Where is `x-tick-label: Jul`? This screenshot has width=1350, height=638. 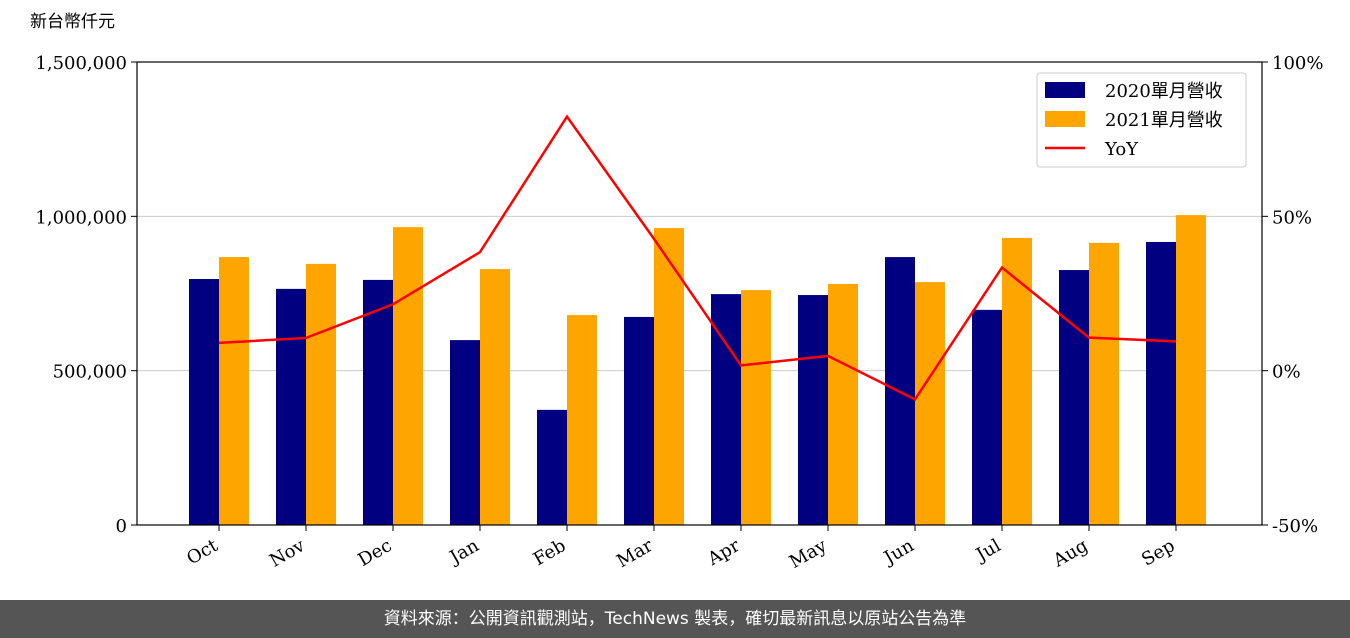
x-tick-label: Jul is located at coordinates (988, 551).